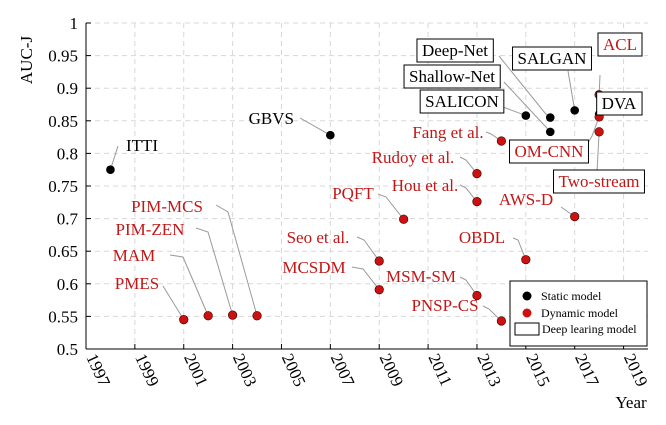 The image size is (666, 425). What do you see at coordinates (439, 370) in the screenshot?
I see `x-tick-label: 2011` at bounding box center [439, 370].